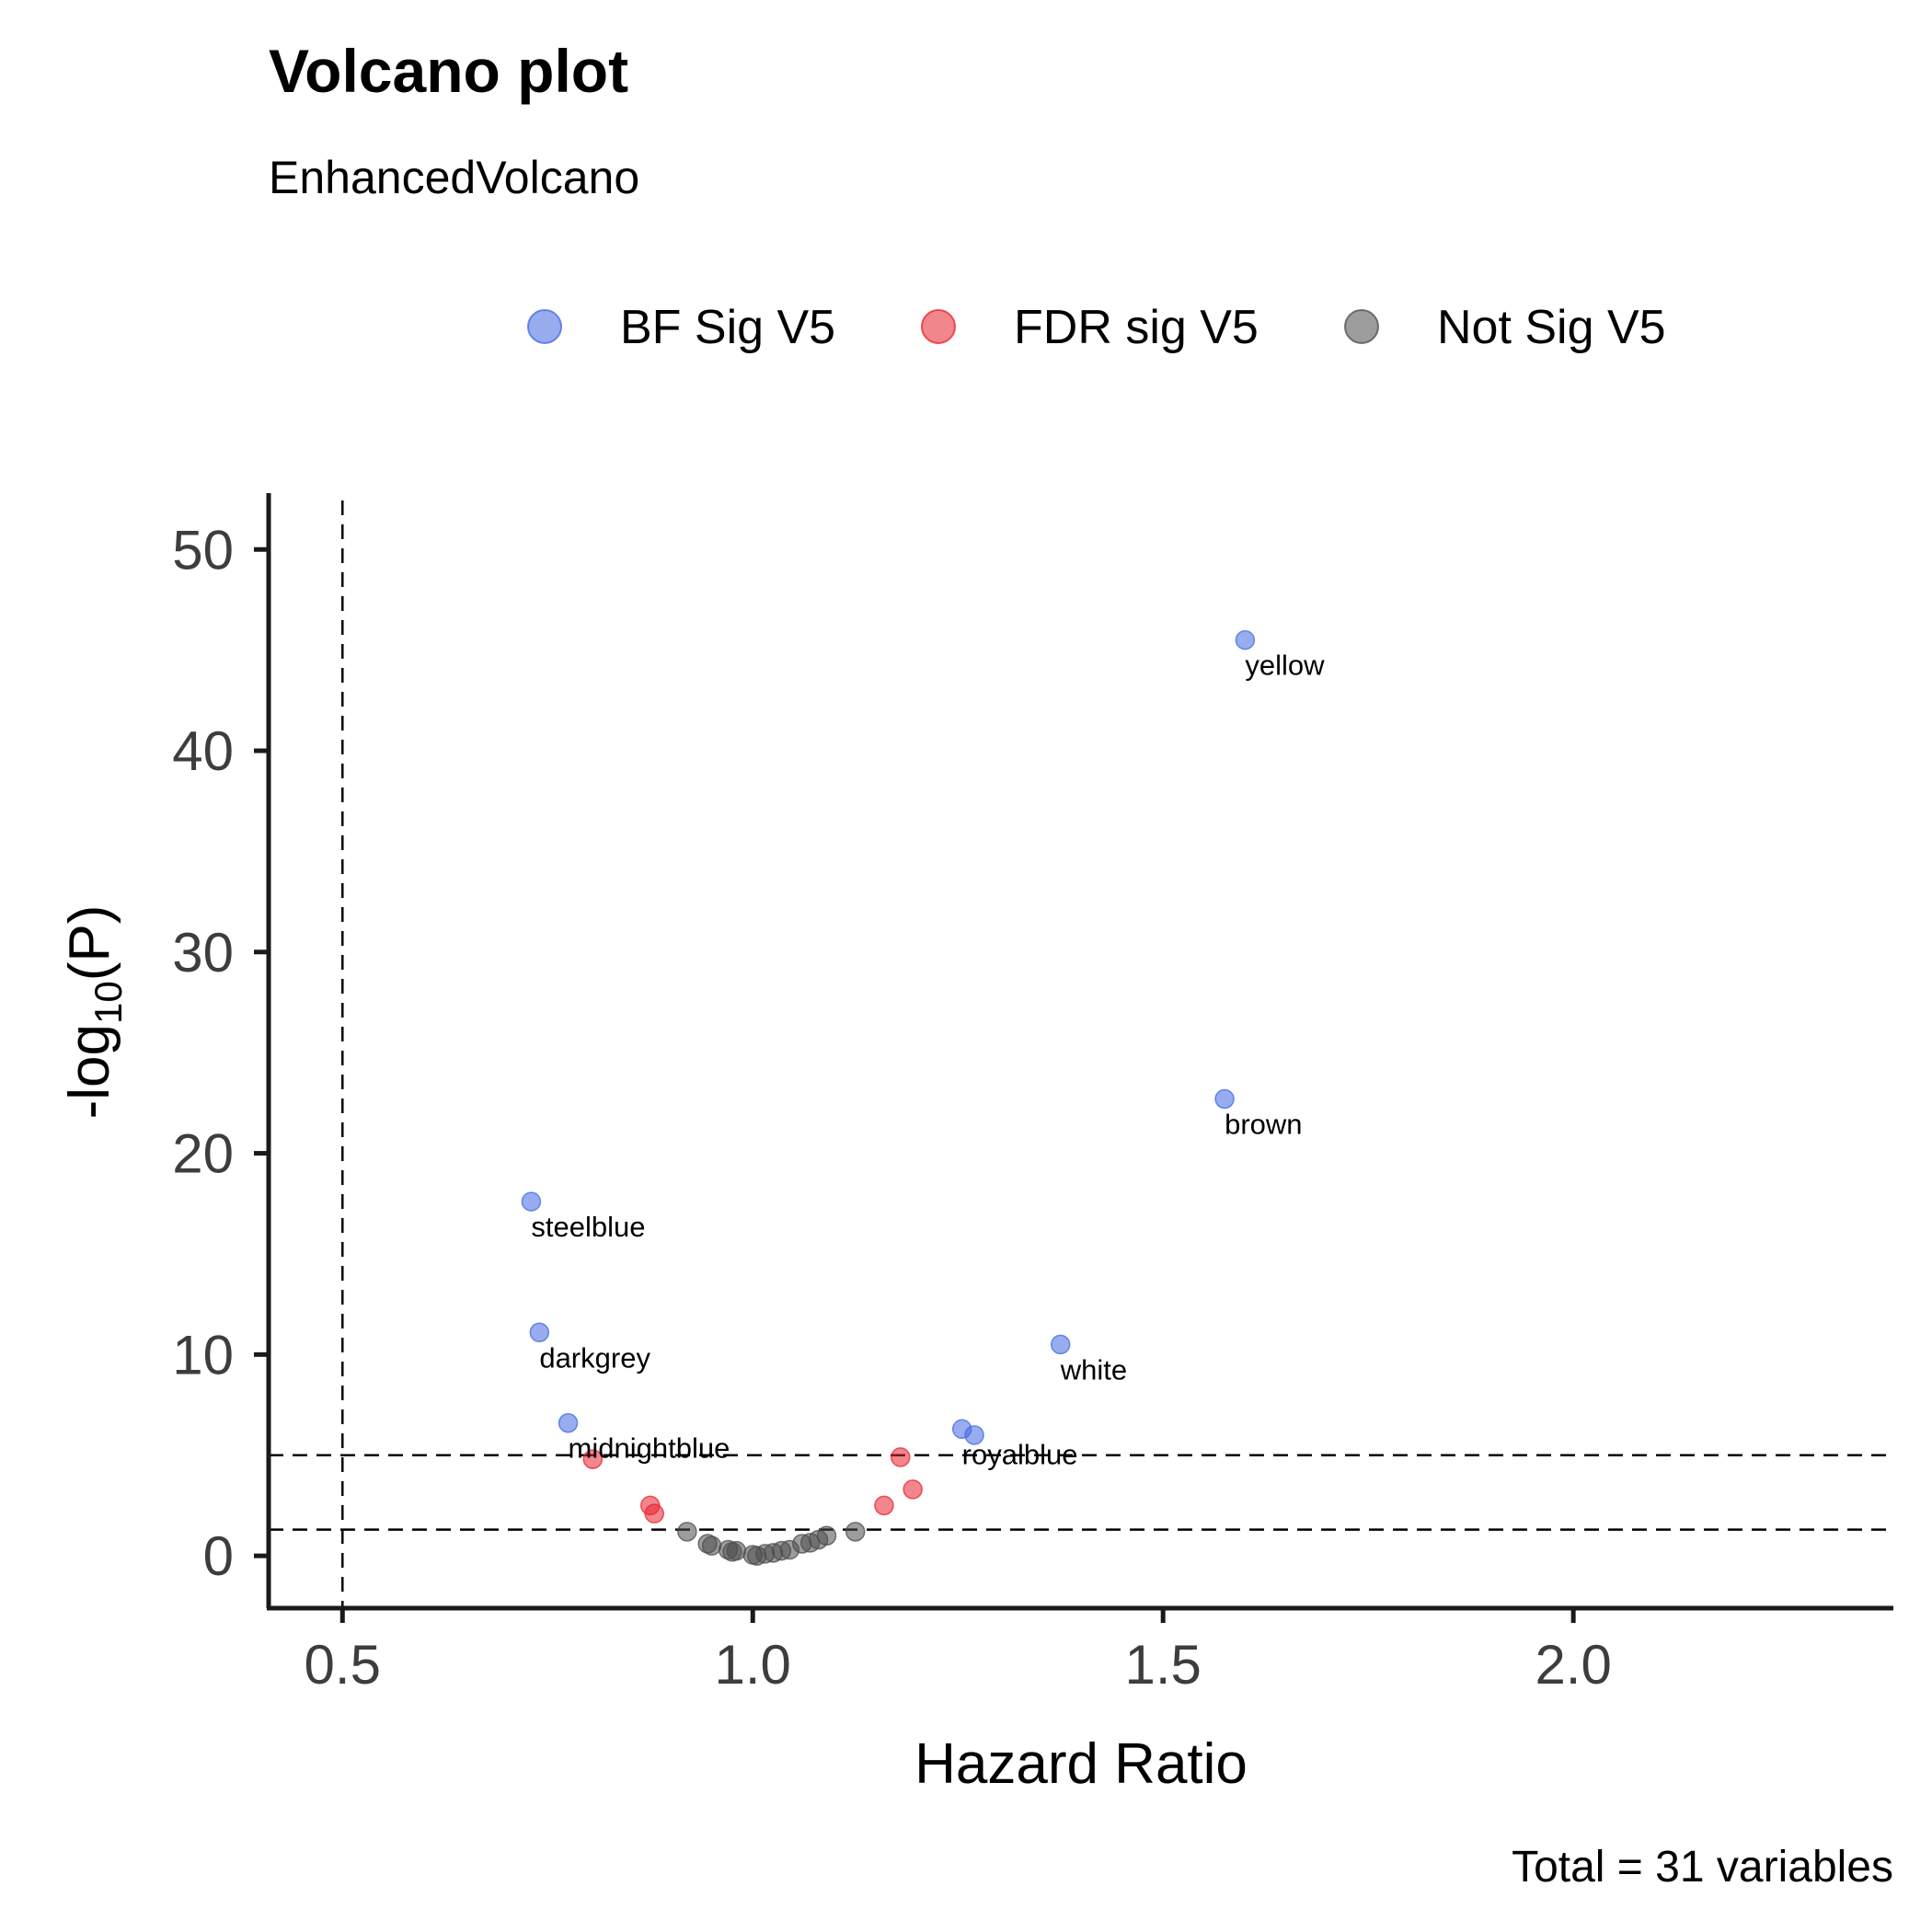  Describe the element at coordinates (1573, 1665) in the screenshot. I see `x-tick-label: 2.0` at that location.